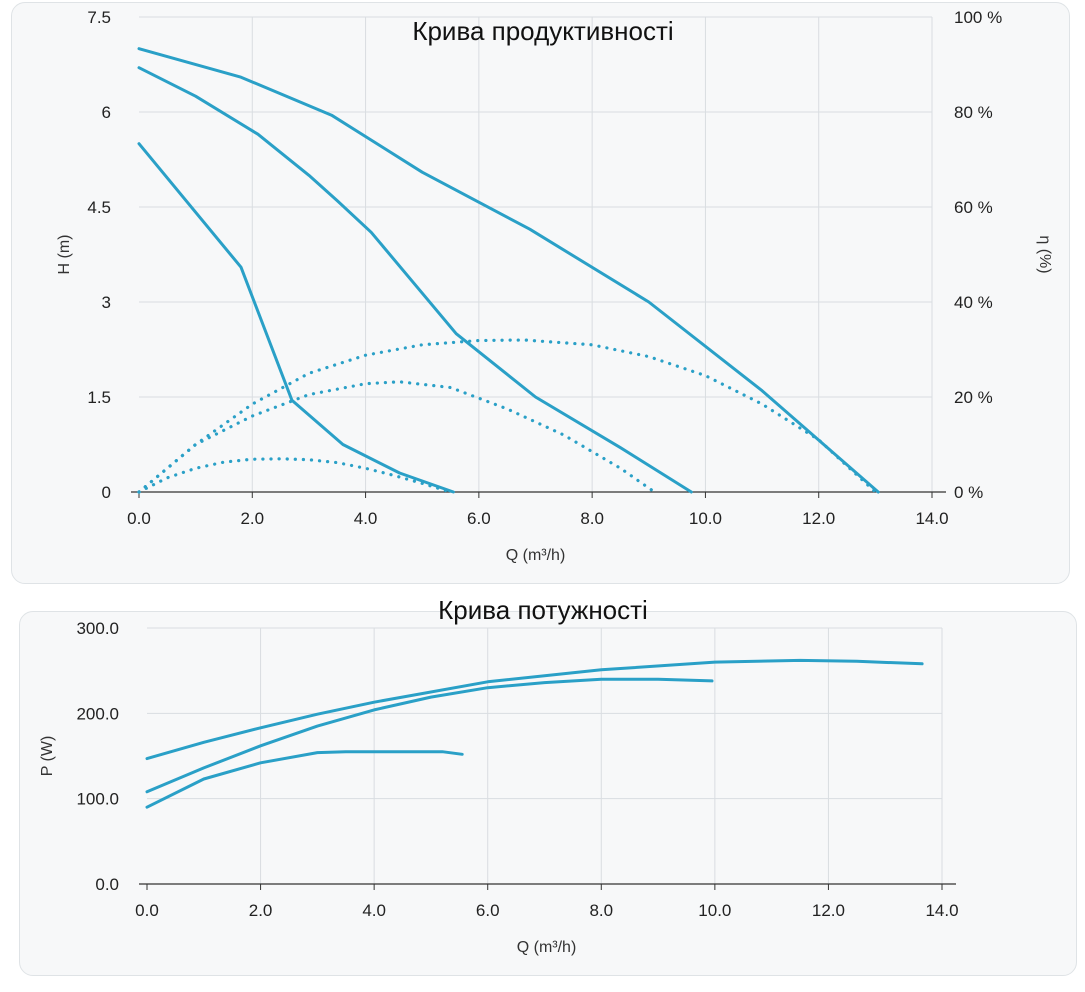  I want to click on y-tick-label: 200.0, so click(97, 713).